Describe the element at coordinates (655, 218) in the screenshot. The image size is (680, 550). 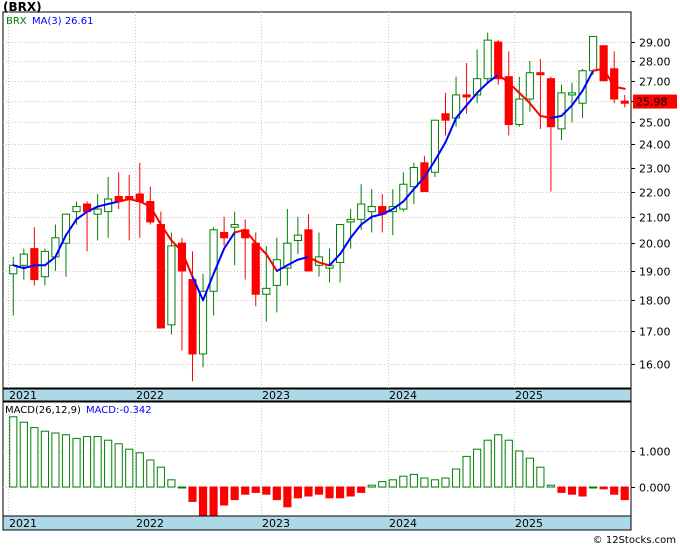
I see `price-tick-label: 21.00` at that location.